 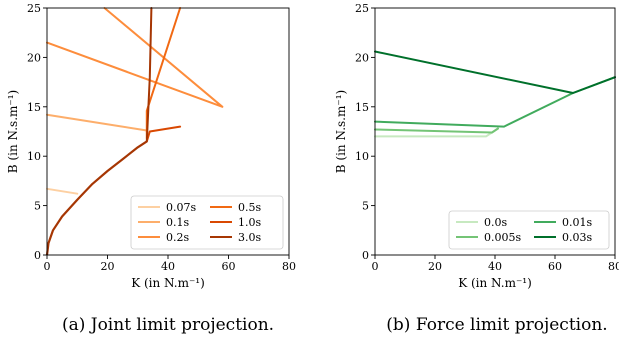 What do you see at coordinates (177, 222) in the screenshot?
I see `legend-label: 0.1s` at bounding box center [177, 222].